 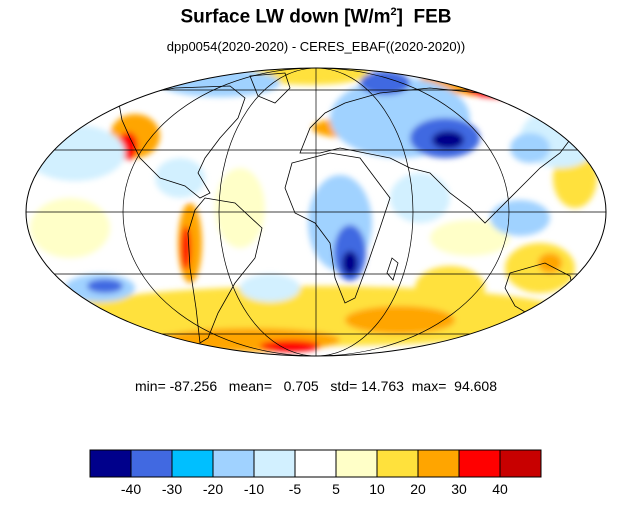 What do you see at coordinates (270, 88) in the screenshot?
I see `greenland-outline` at bounding box center [270, 88].